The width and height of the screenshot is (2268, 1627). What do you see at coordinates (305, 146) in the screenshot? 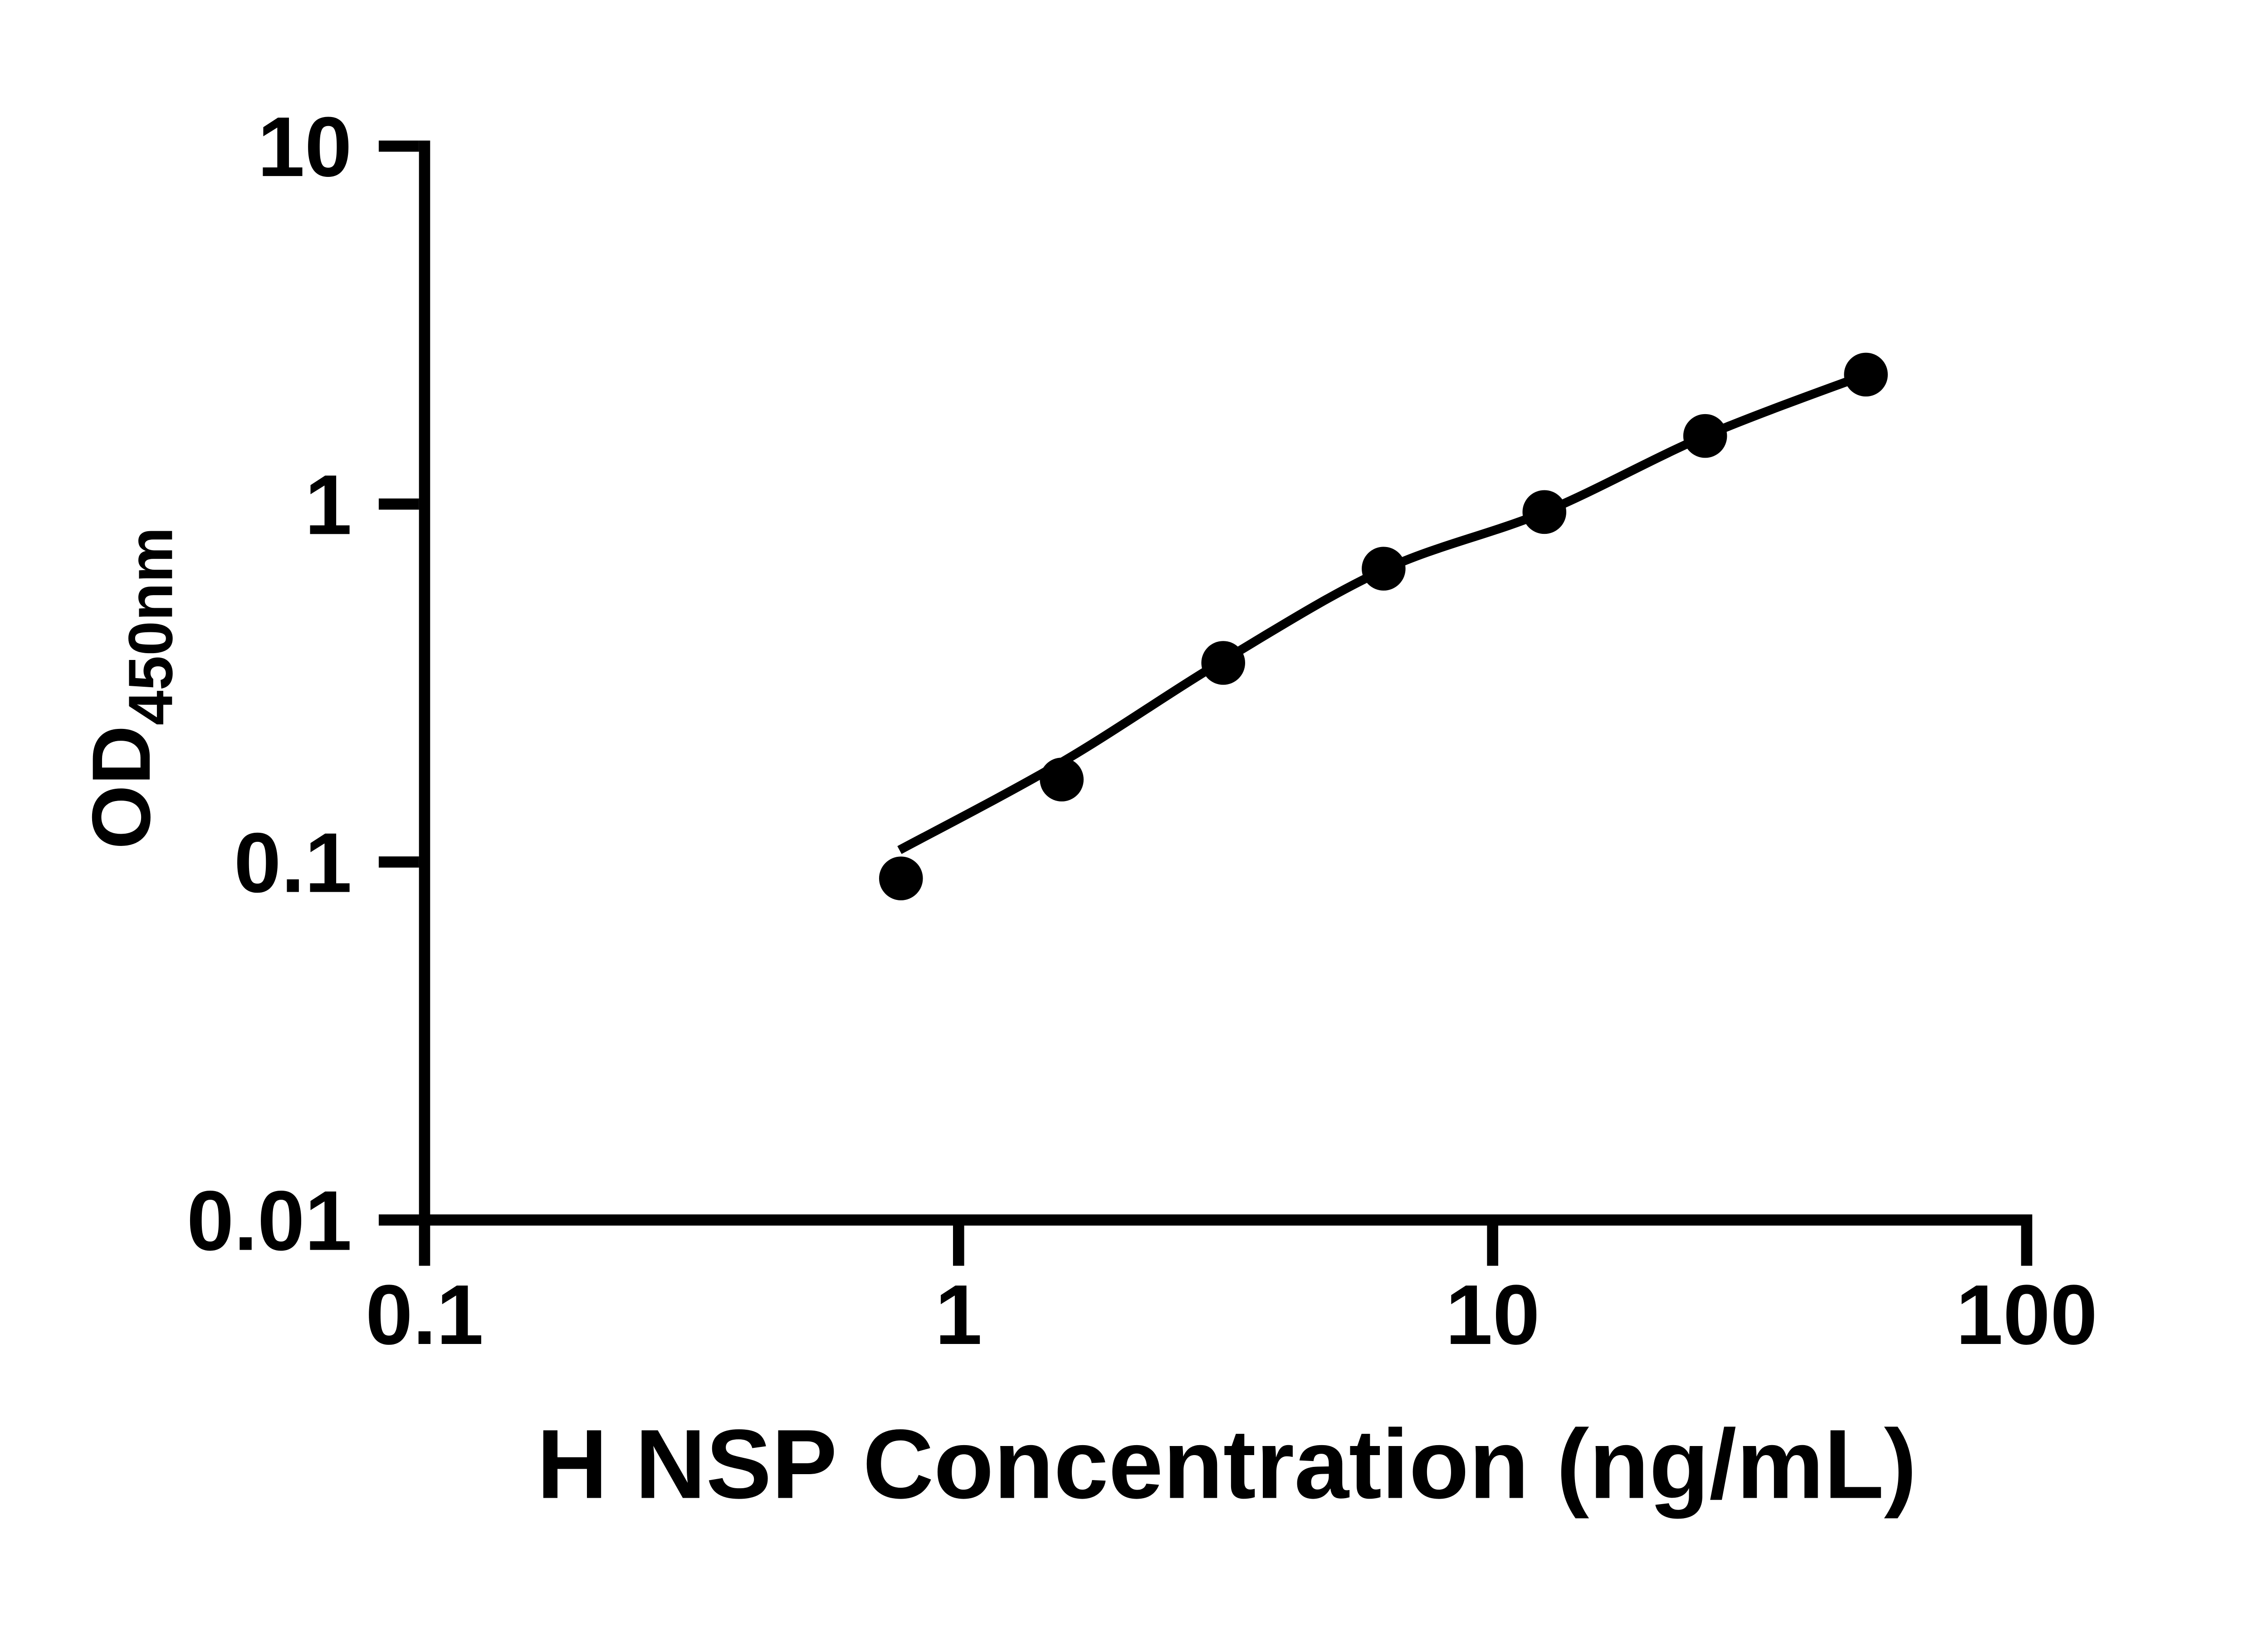
I see `y-tick-label-10: 10` at bounding box center [305, 146].